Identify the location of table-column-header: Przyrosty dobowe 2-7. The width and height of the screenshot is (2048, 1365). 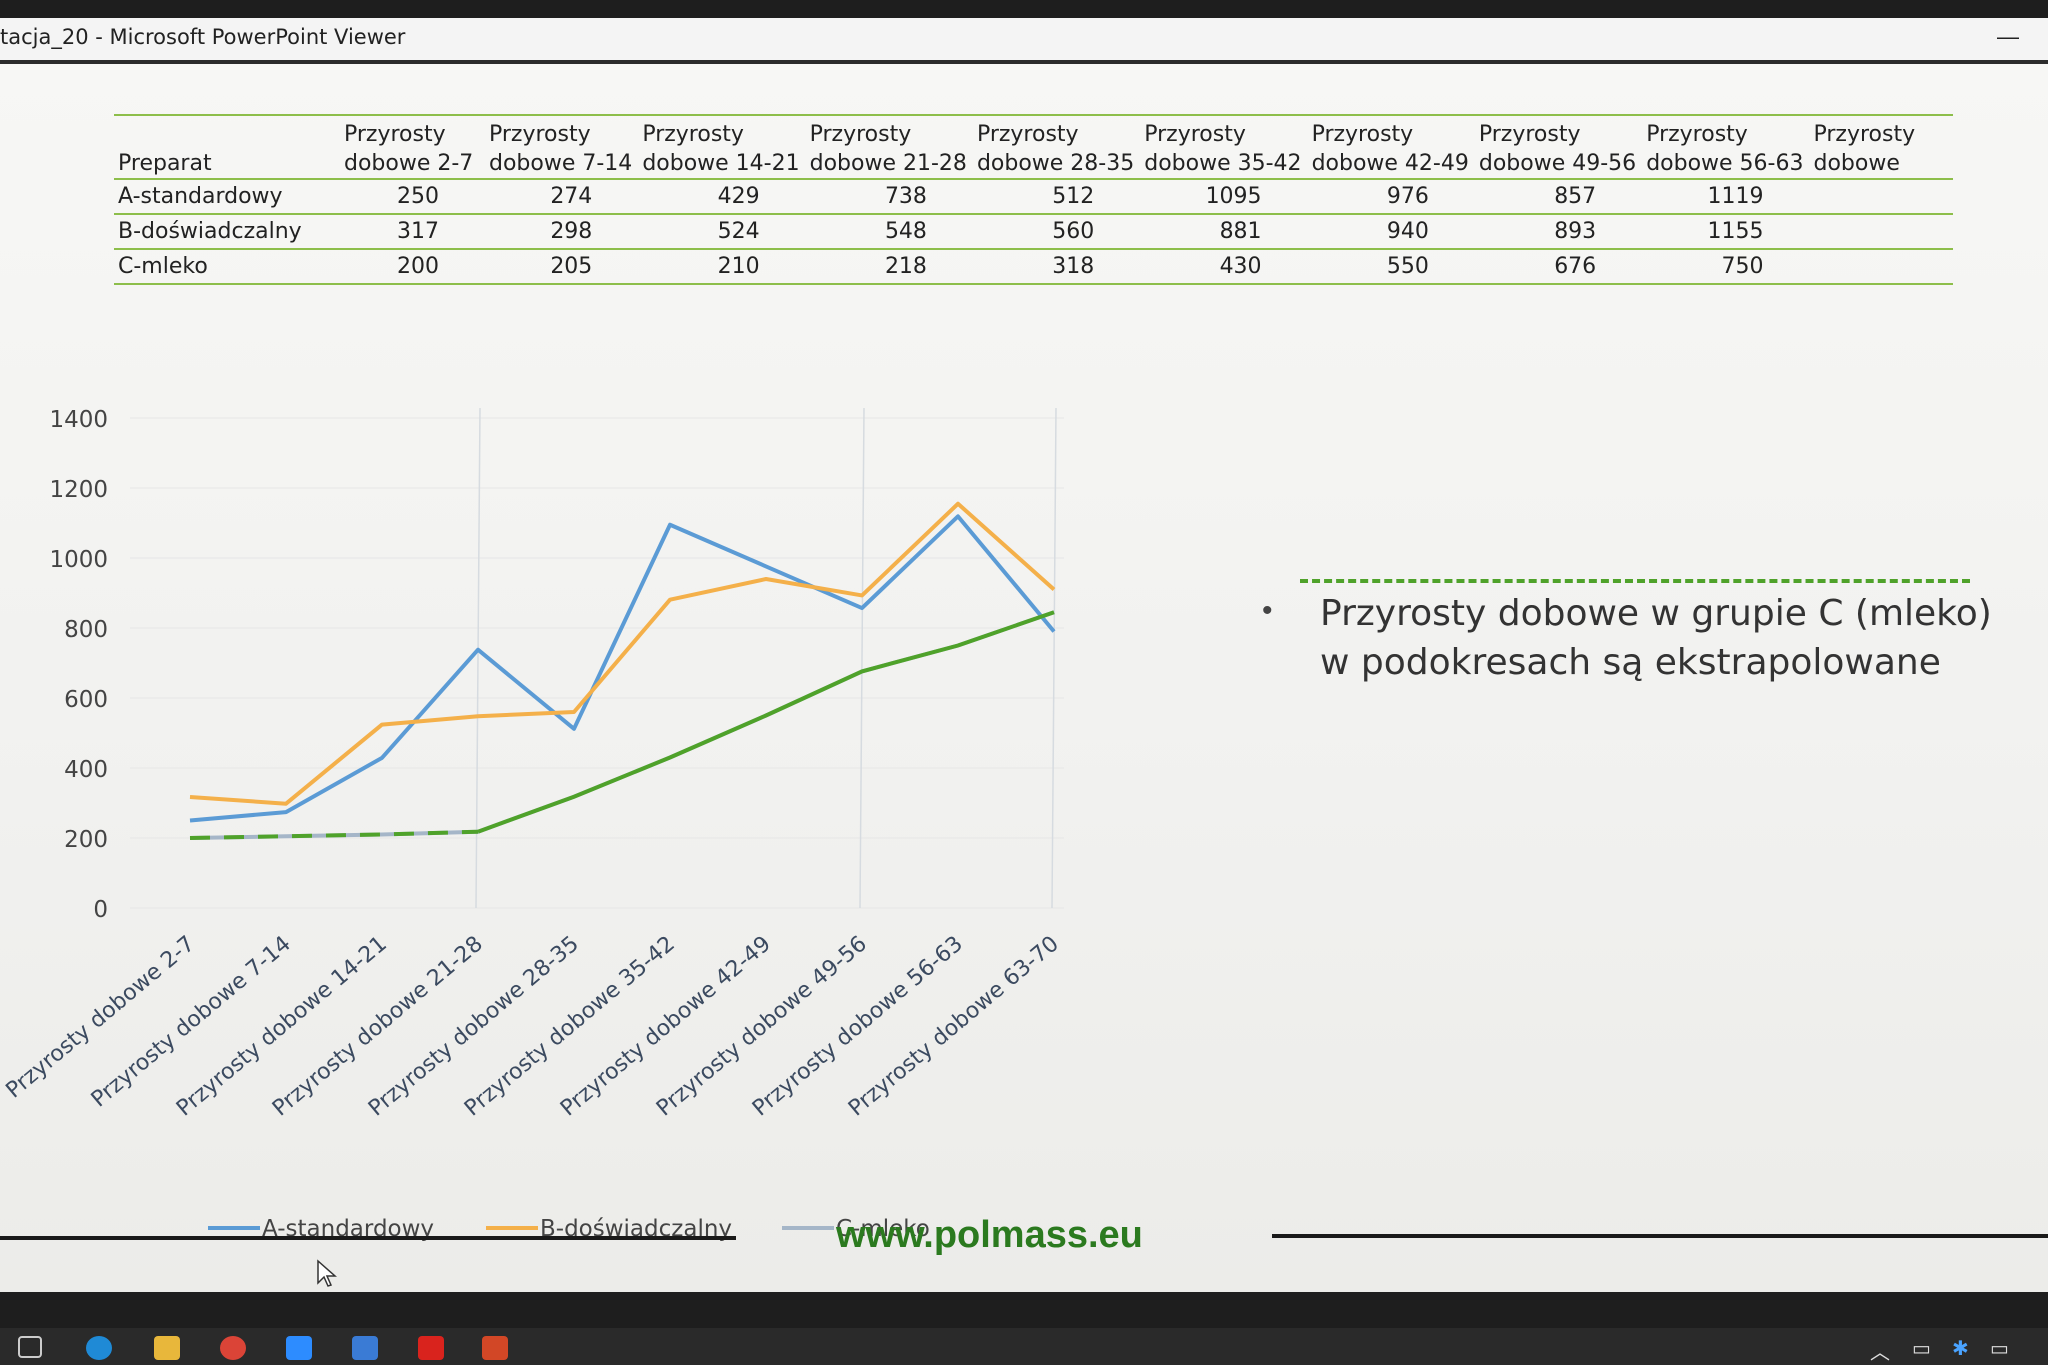
(410, 147).